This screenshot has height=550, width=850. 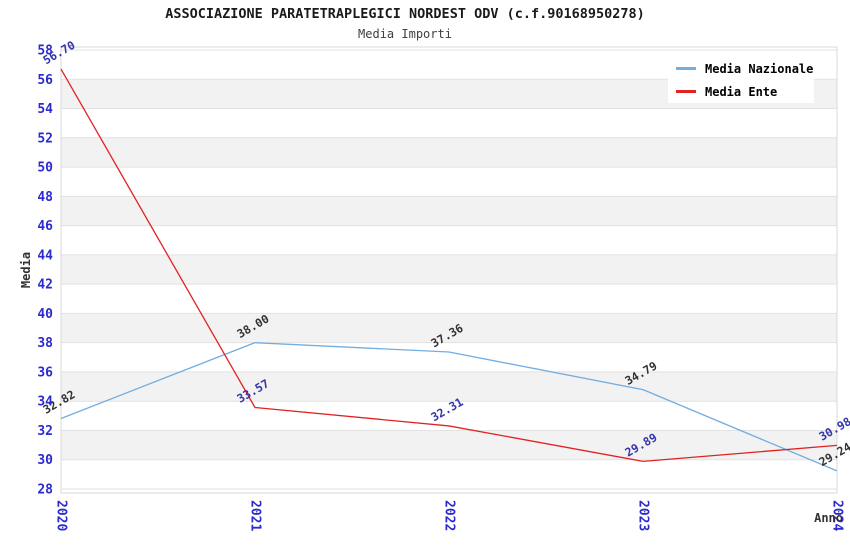 What do you see at coordinates (45, 80) in the screenshot?
I see `y-tick-label: 56` at bounding box center [45, 80].